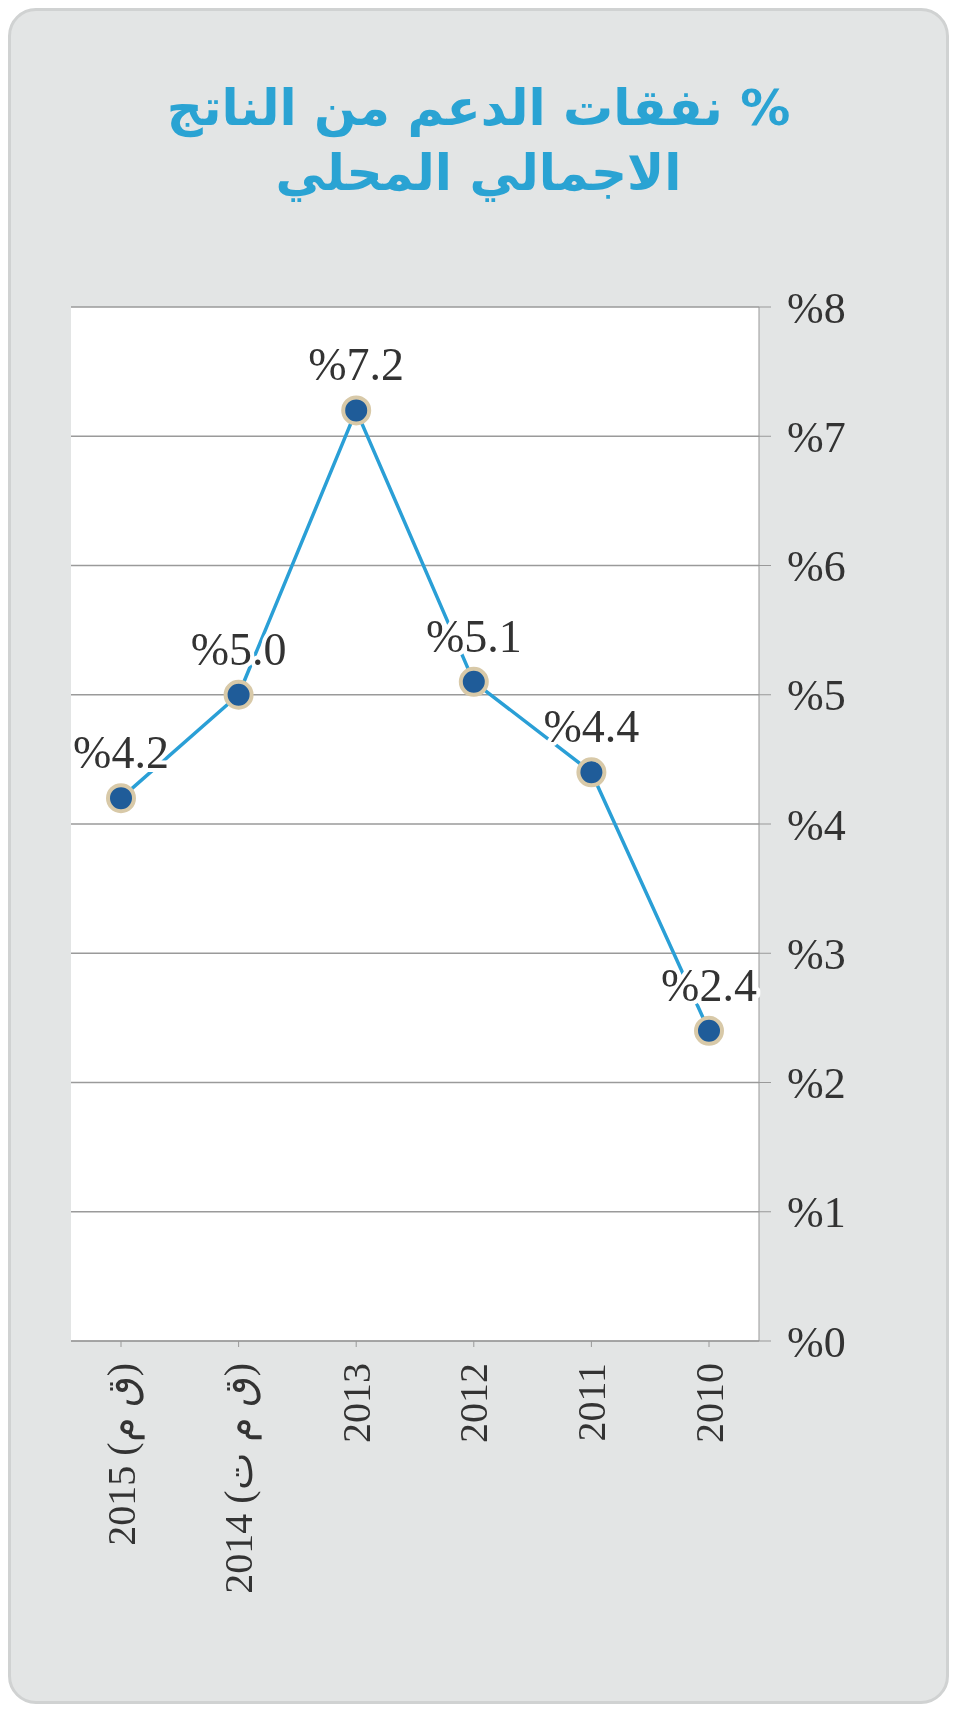 The image size is (957, 1722). Describe the element at coordinates (356, 365) in the screenshot. I see `data-label: %7.2` at that location.